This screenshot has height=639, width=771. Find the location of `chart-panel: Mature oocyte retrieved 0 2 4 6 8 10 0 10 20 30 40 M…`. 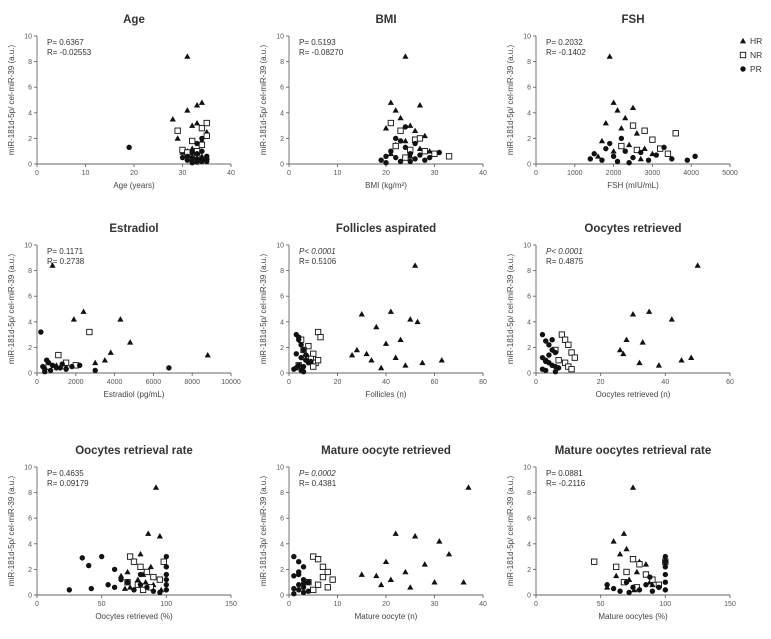

chart-panel: Mature oocyte retrieved 0 2 4 6 8 10 0 10 20 30 40 M… is located at coordinates (373, 533).